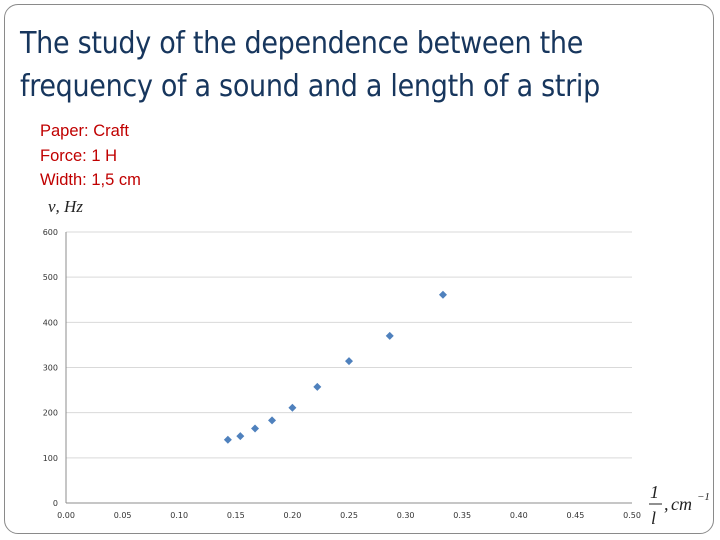 This screenshot has width=720, height=540. I want to click on svg-text: ν, Hz, so click(65, 206).